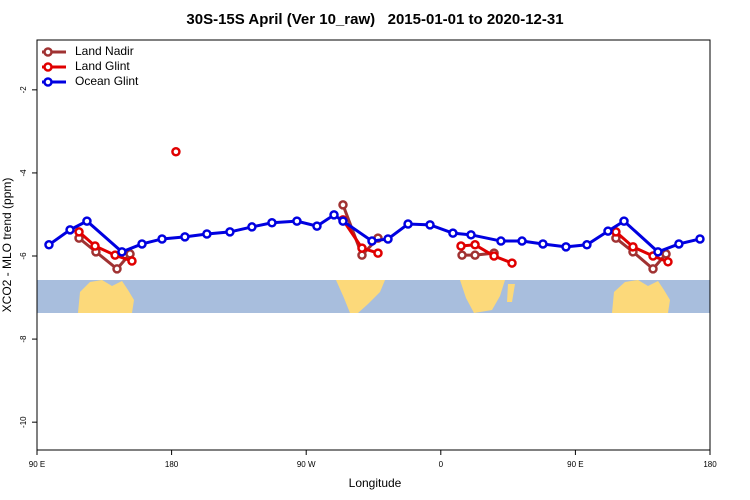 This screenshot has height=500, width=750. Describe the element at coordinates (23, 256) in the screenshot. I see `y-tick-label: -6` at that location.